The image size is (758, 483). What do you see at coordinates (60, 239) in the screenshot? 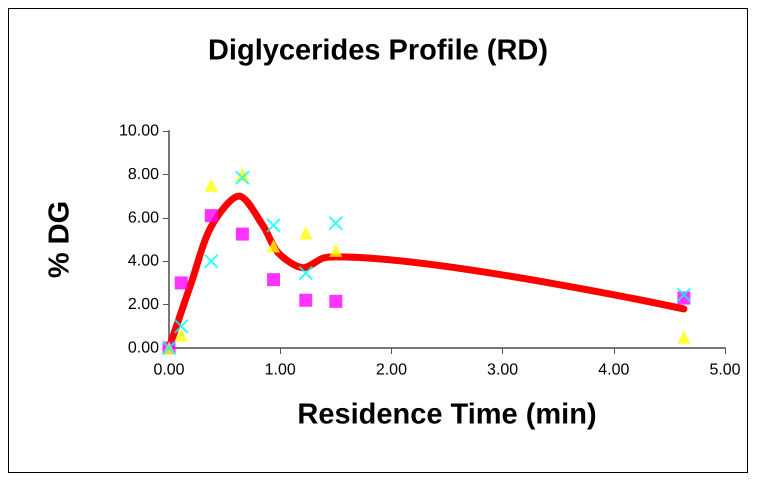
I see `y-axis-title: % DG` at bounding box center [60, 239].